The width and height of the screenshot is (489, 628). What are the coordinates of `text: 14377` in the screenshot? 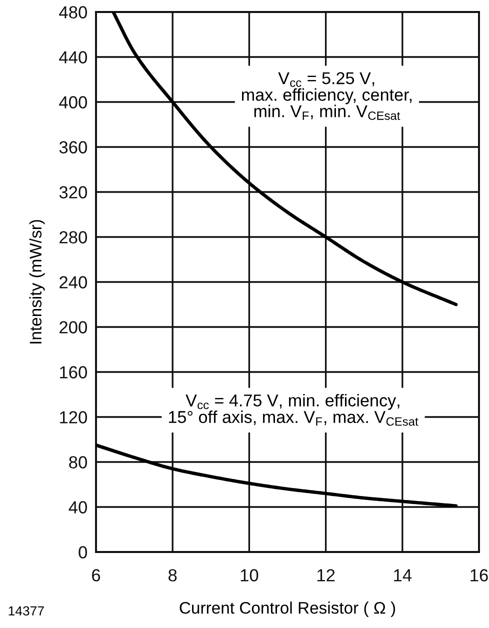 It's located at (26, 611).